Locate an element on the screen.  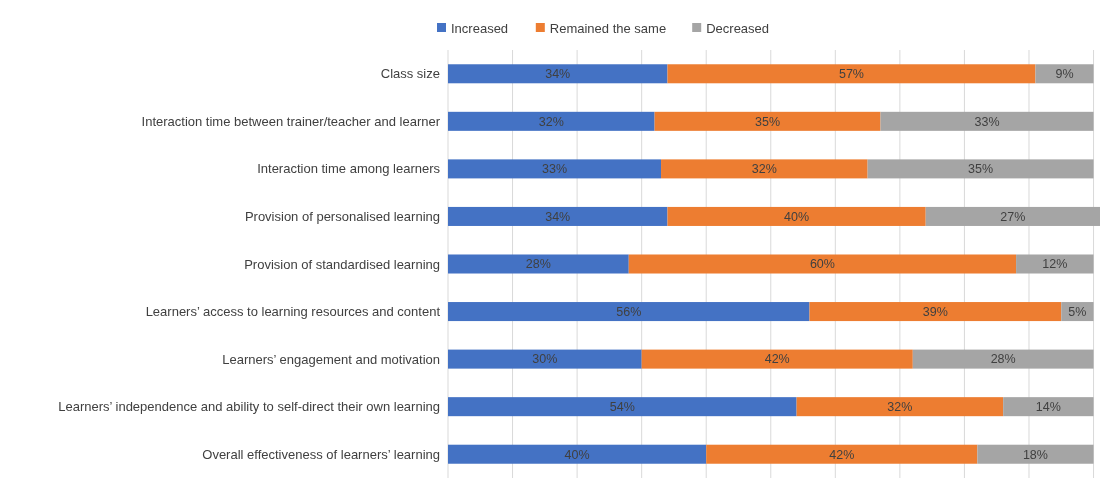
data-label: 5% is located at coordinates (1077, 311).